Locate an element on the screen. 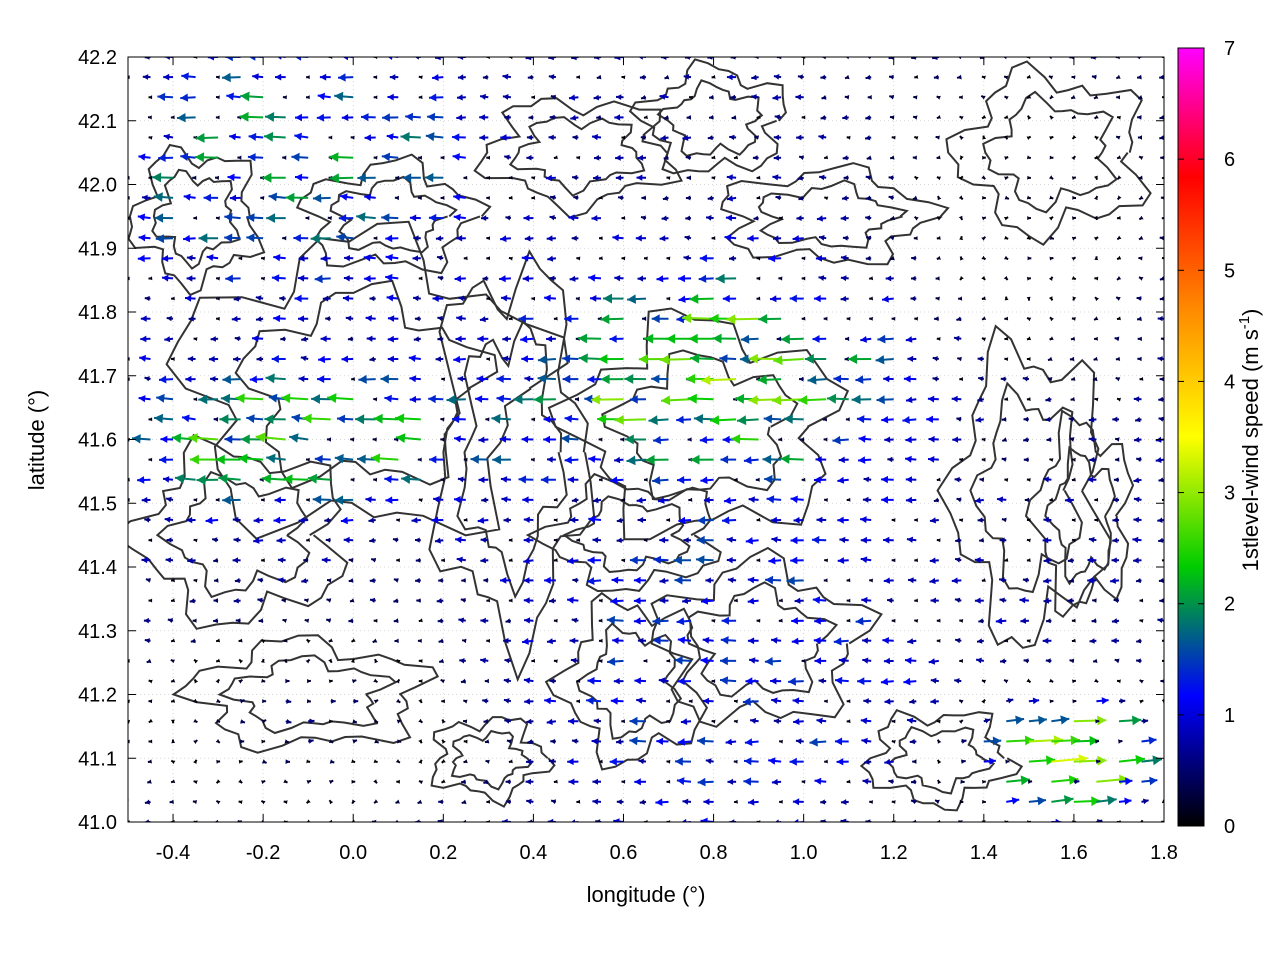 Image resolution: width=1280 pixels, height=965 pixels. contour-line is located at coordinates (306, 694).